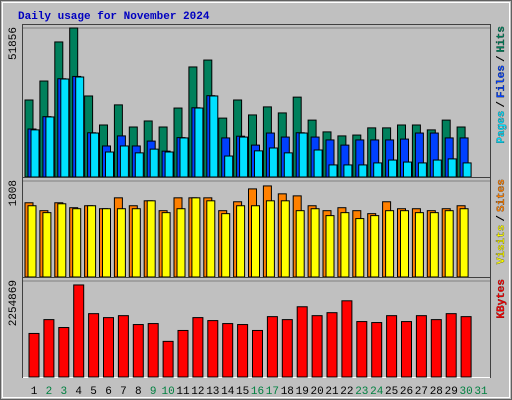  What do you see at coordinates (302, 392) in the screenshot?
I see `x-tick-label: 19` at bounding box center [302, 392].